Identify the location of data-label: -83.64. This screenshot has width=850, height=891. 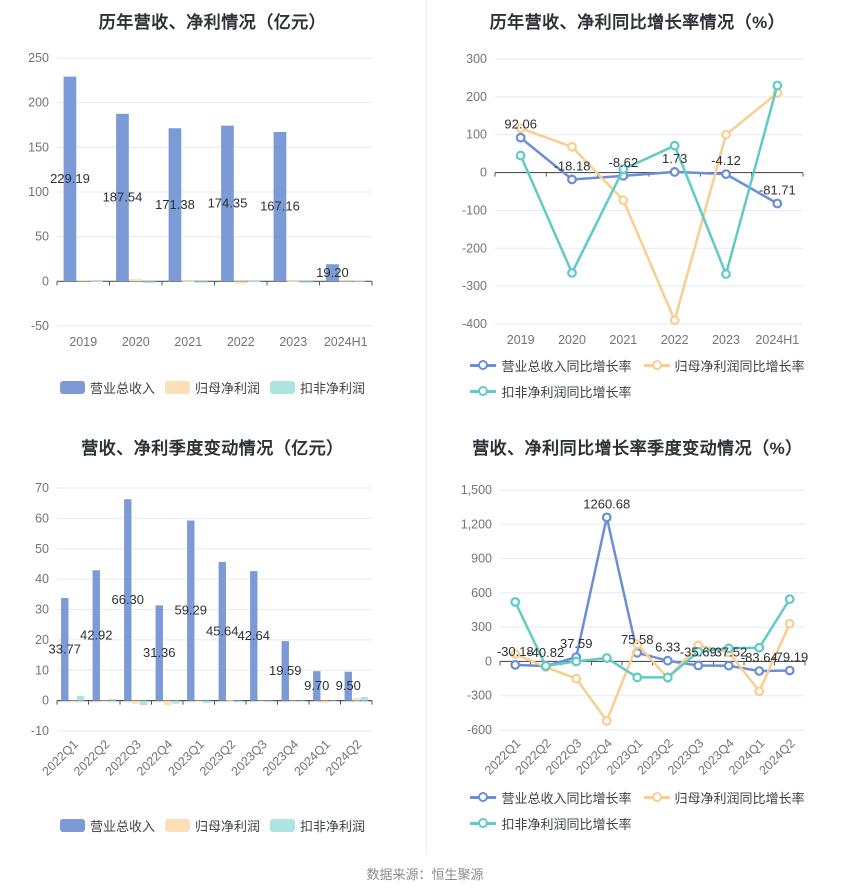
(759, 657).